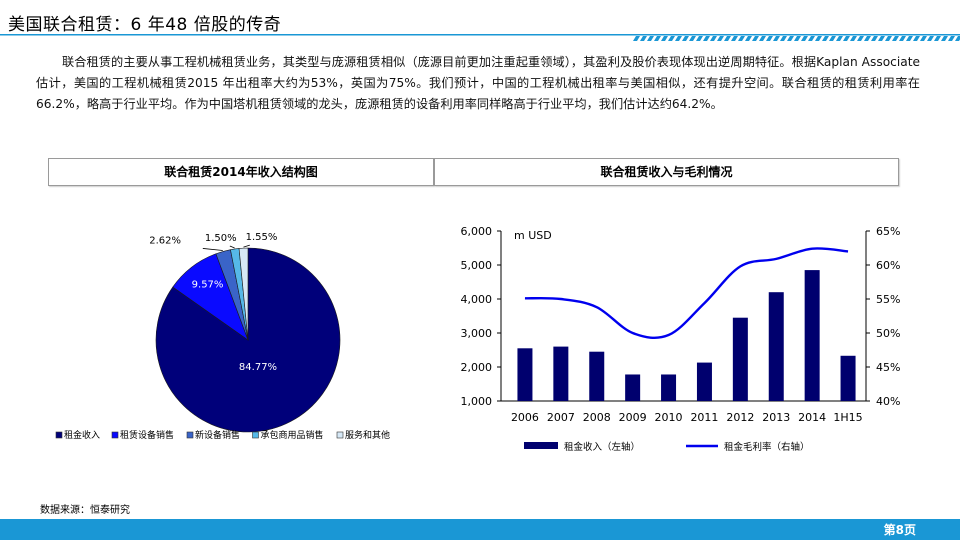 This screenshot has width=960, height=540. What do you see at coordinates (165, 240) in the screenshot?
I see `pie-data-label: 2.62%` at bounding box center [165, 240].